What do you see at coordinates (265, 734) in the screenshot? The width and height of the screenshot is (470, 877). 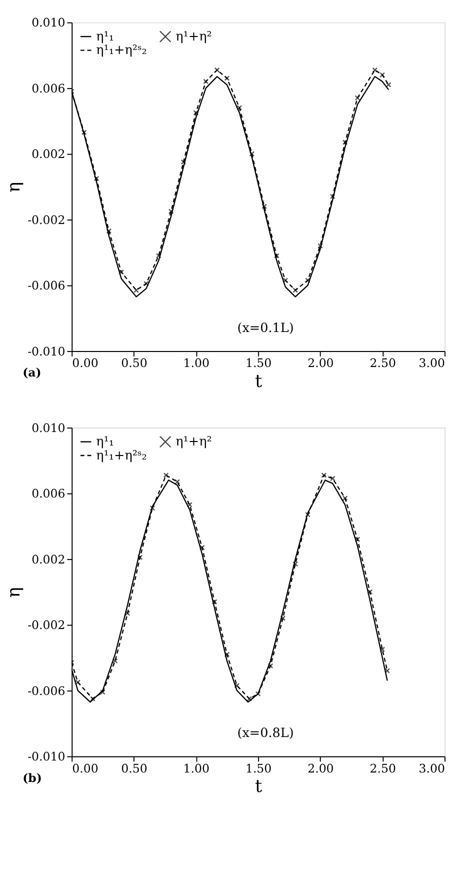 I see `annotation: (x=0.8L)` at bounding box center [265, 734].